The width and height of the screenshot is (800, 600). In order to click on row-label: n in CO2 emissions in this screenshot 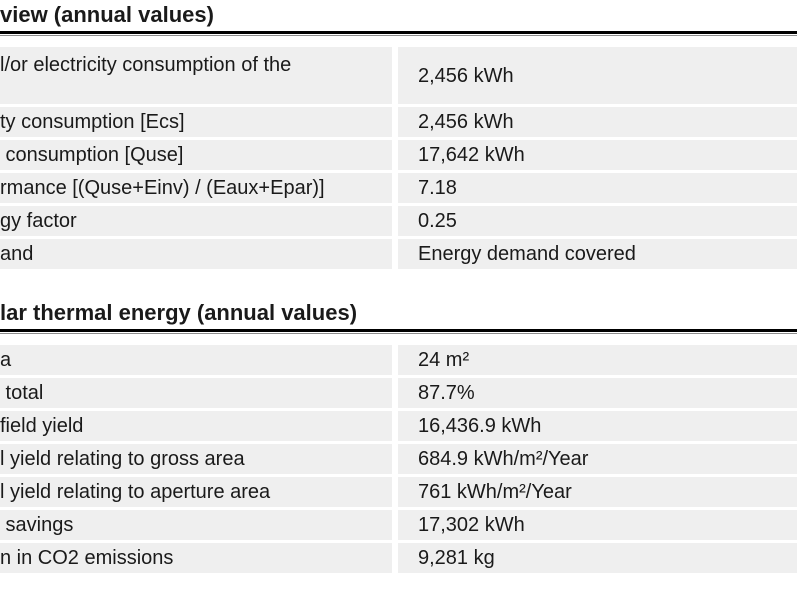, I will do `click(196, 558)`.